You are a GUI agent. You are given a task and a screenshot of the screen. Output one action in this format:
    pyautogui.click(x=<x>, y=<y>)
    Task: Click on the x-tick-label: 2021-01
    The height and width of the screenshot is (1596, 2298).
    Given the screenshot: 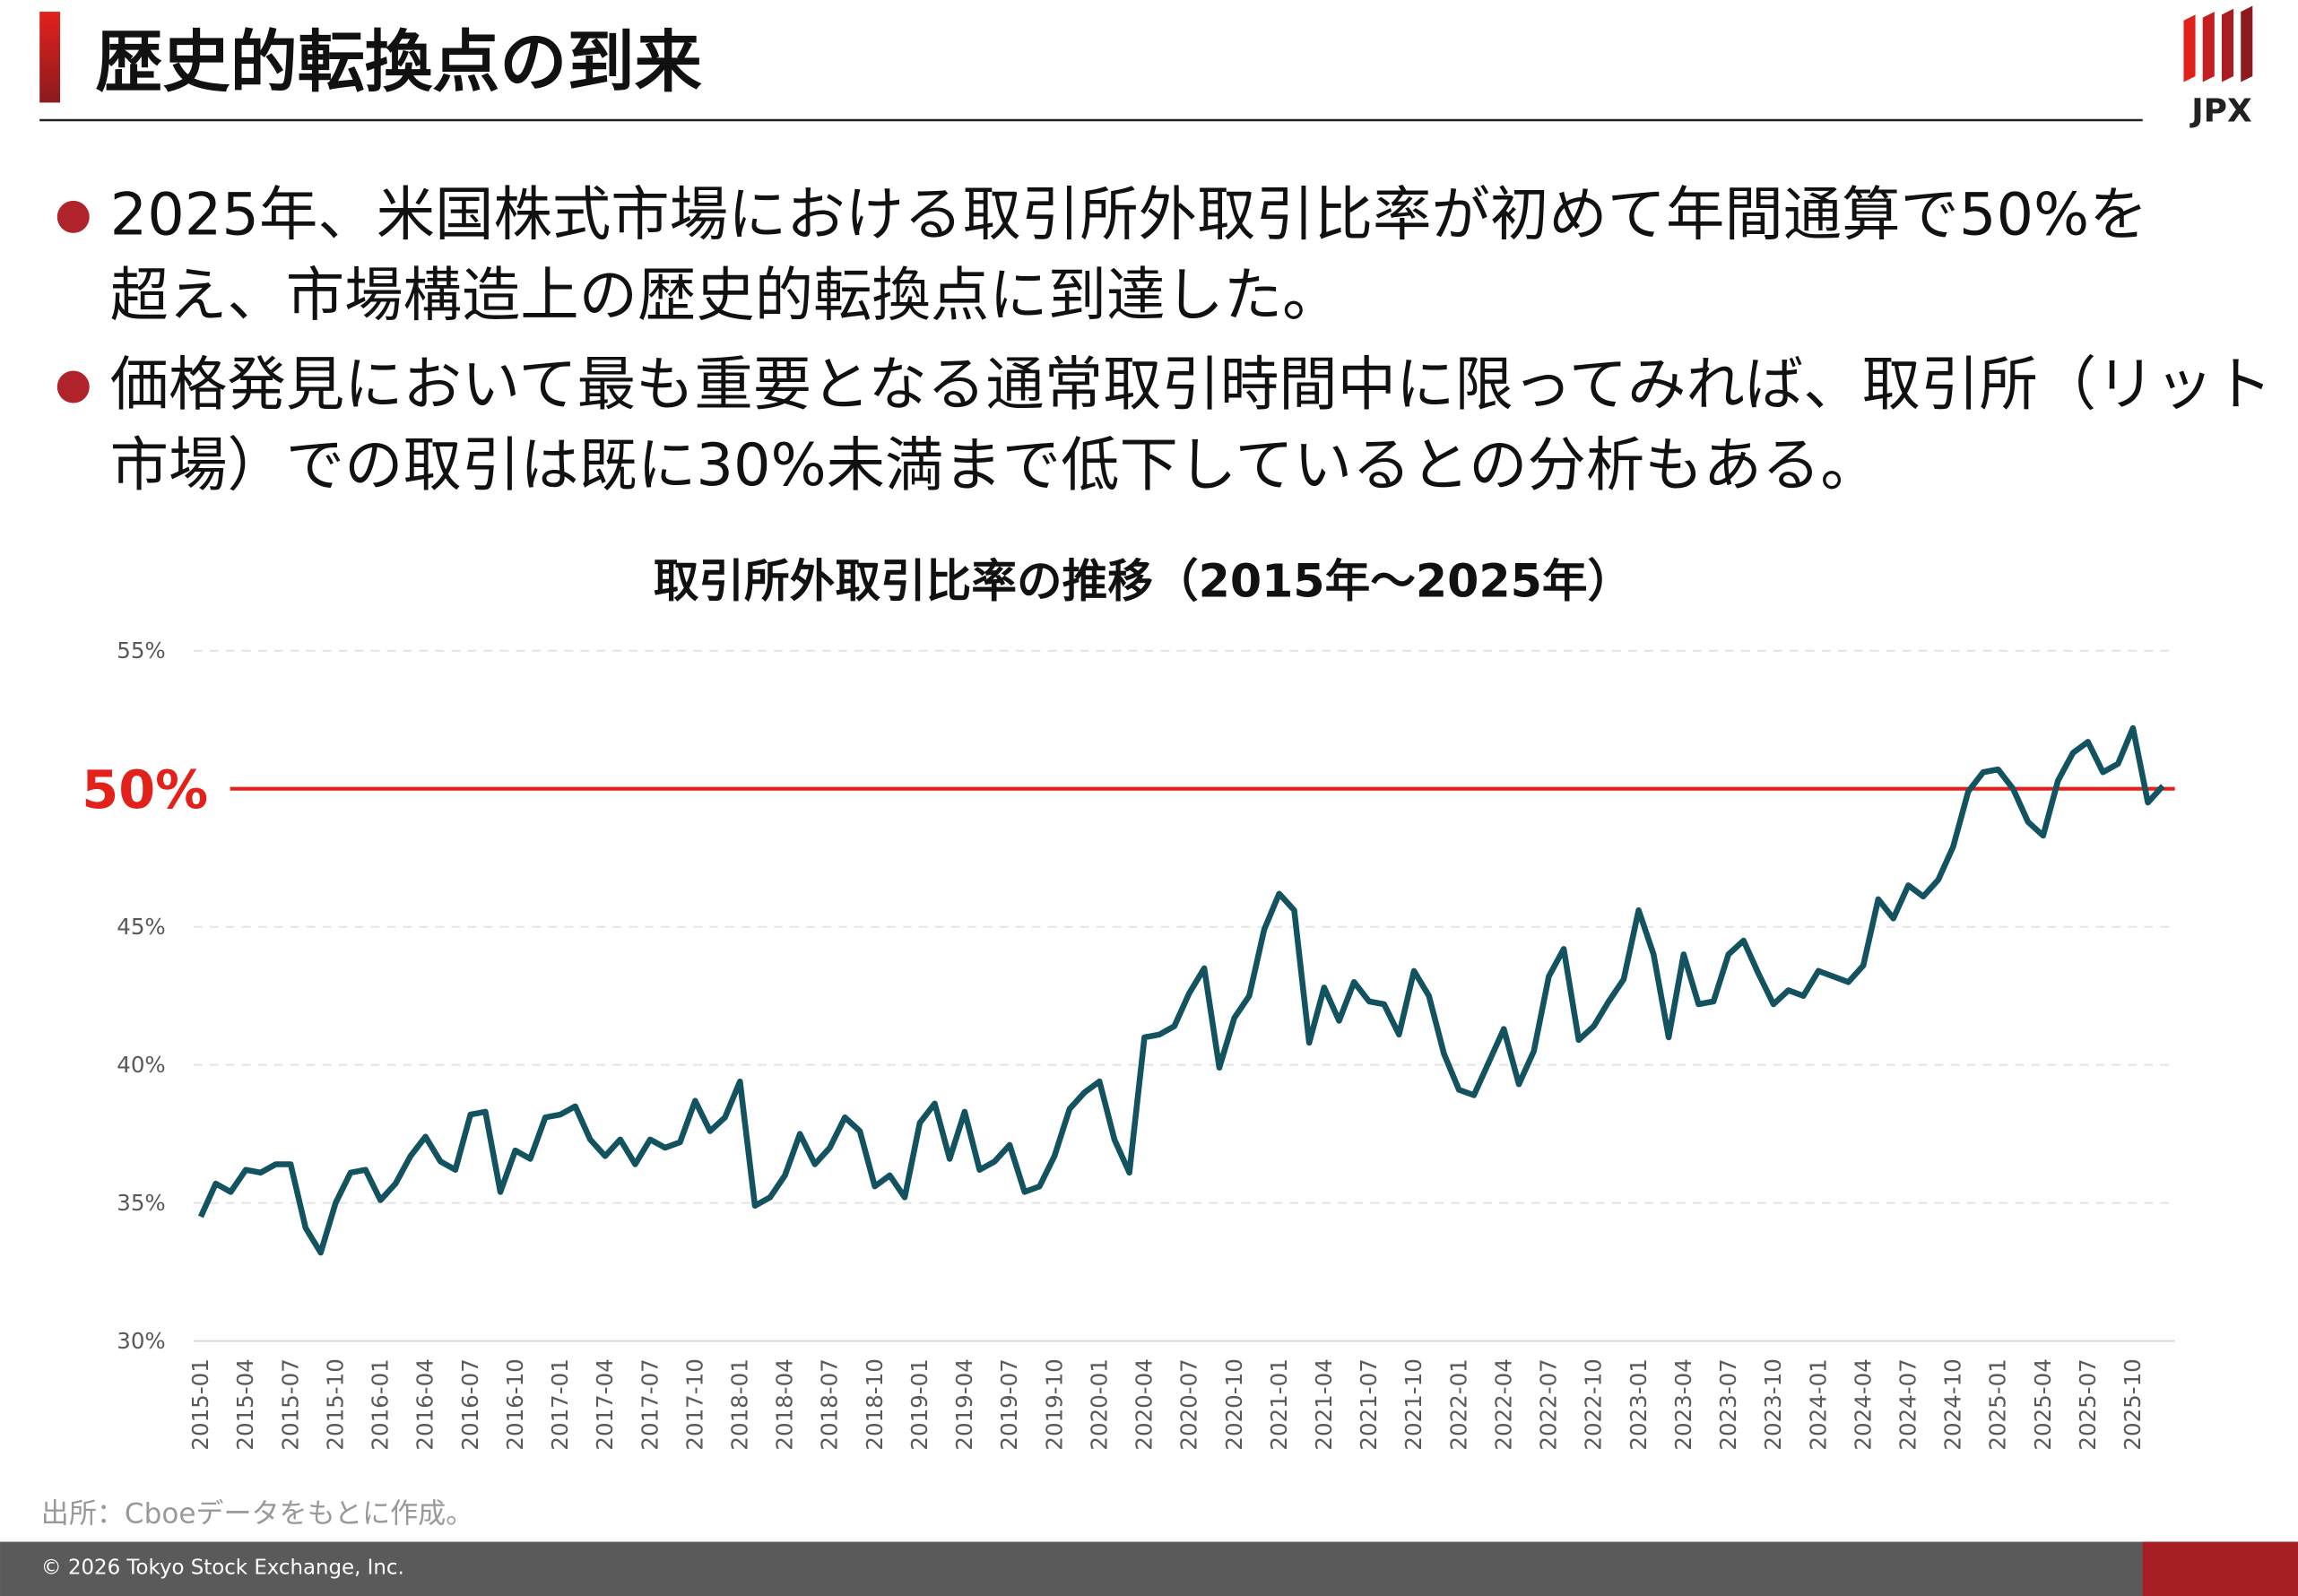 What is the action you would take?
    pyautogui.click(x=1279, y=1404)
    